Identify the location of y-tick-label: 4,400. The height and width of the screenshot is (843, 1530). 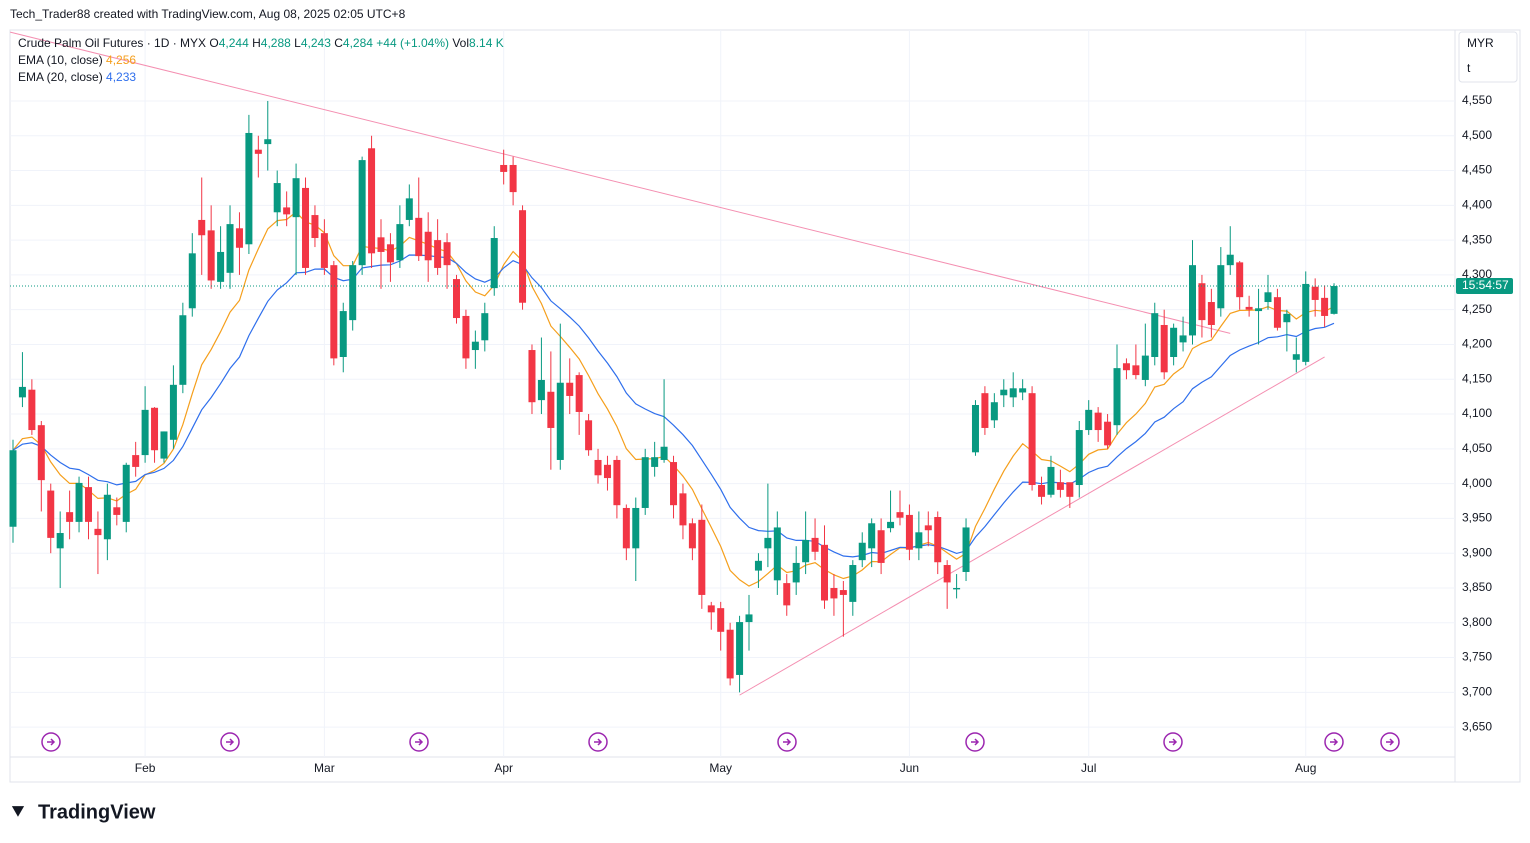
(1477, 204).